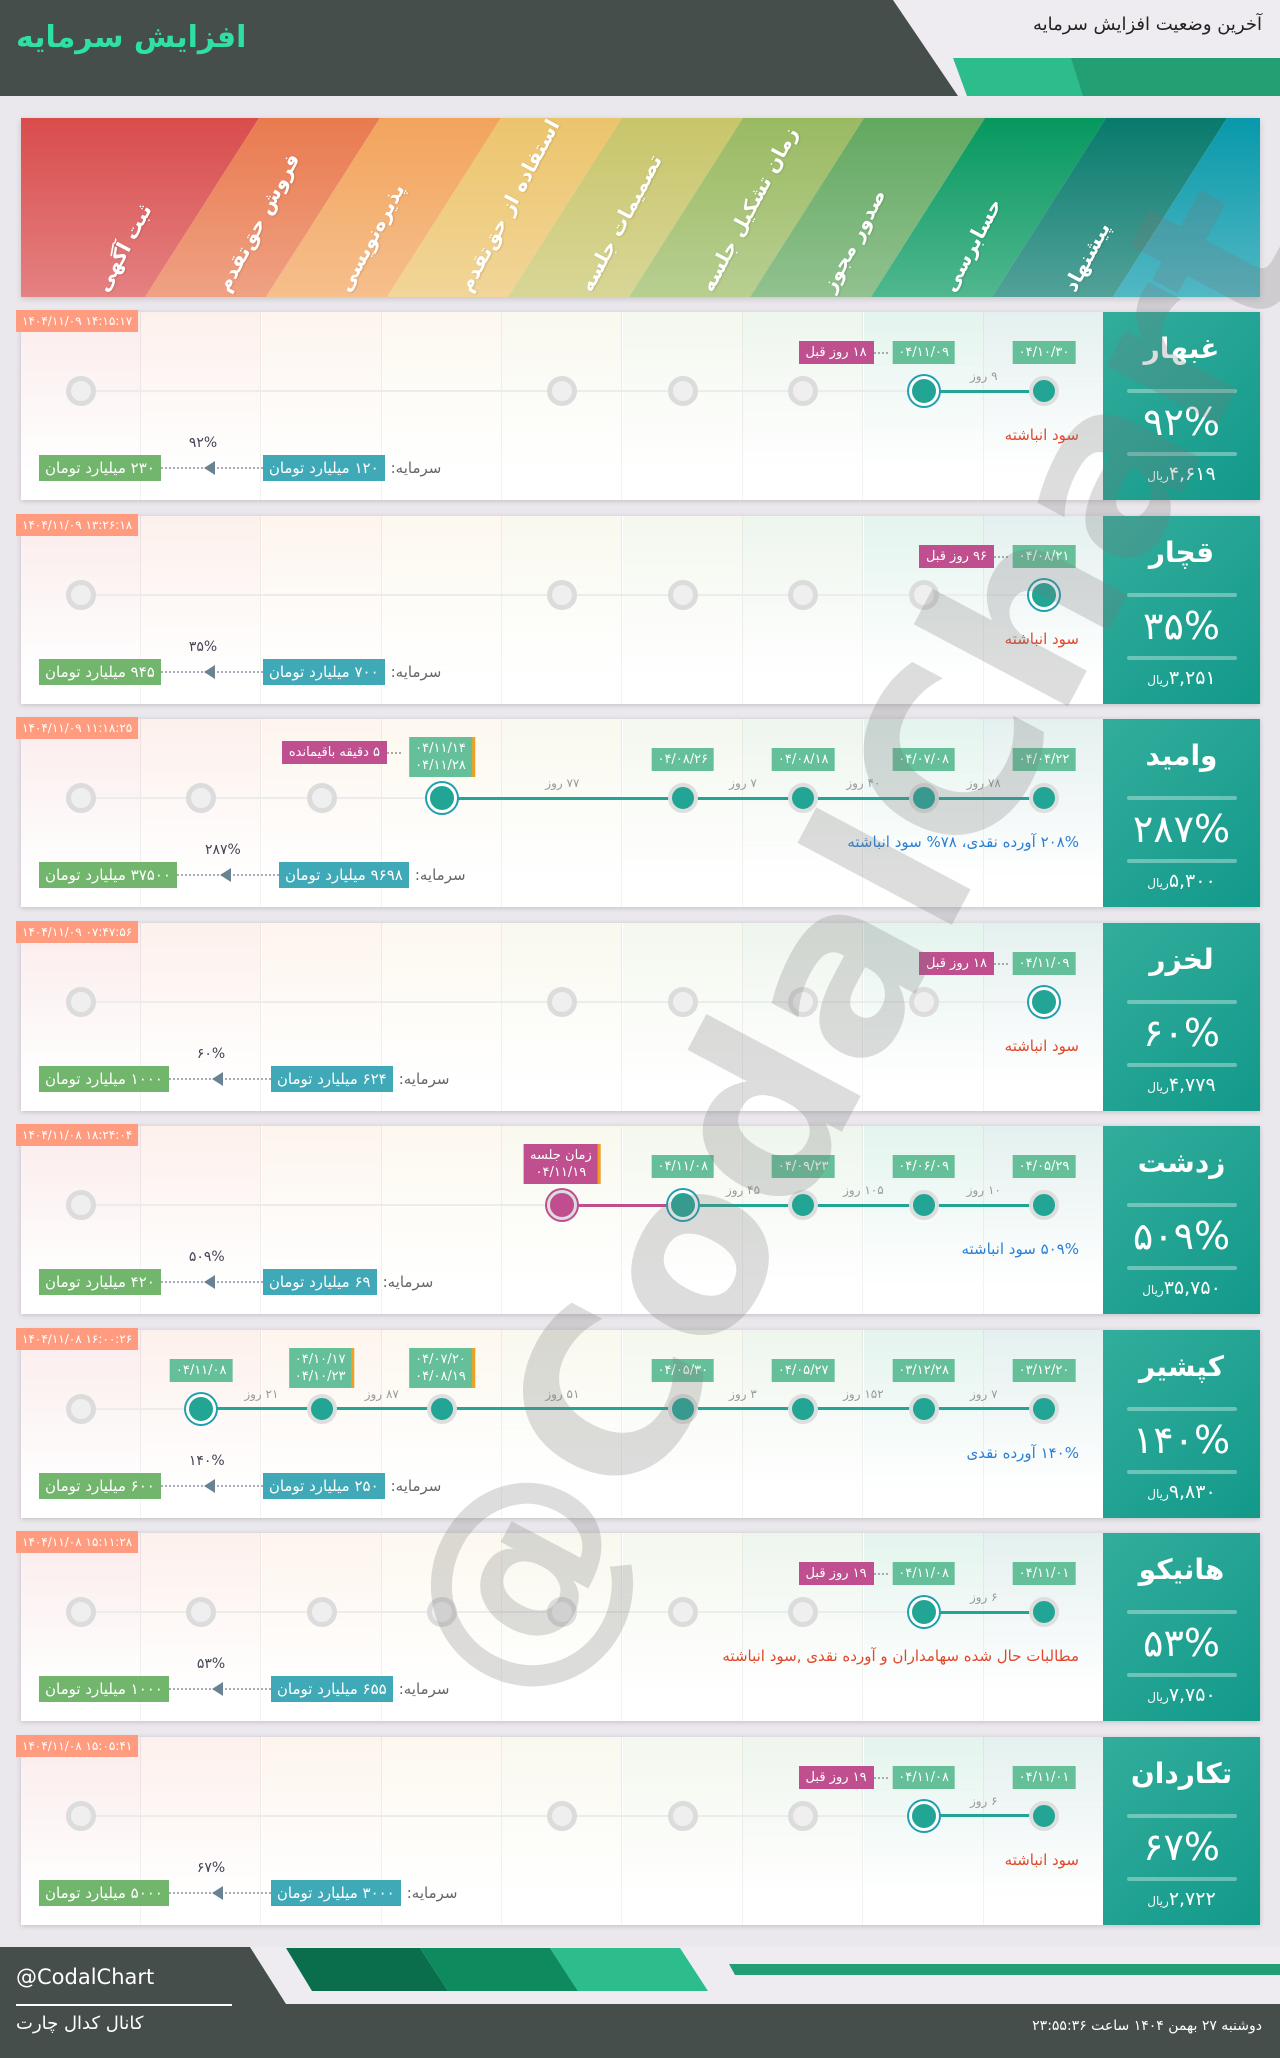 This screenshot has height=2058, width=1280. Describe the element at coordinates (1181, 609) in the screenshot. I see `symbol-panel: قچار ۳۵% ۳,۲۵۱ریال` at that location.